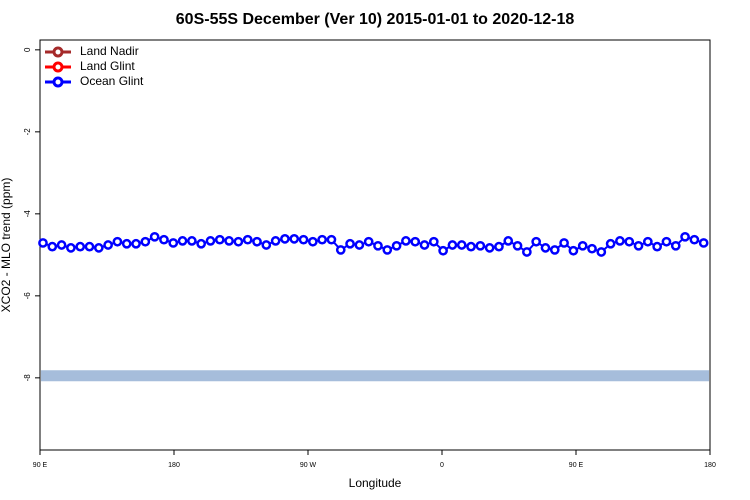  What do you see at coordinates (308, 465) in the screenshot?
I see `x-tick-label: 90 W` at bounding box center [308, 465].